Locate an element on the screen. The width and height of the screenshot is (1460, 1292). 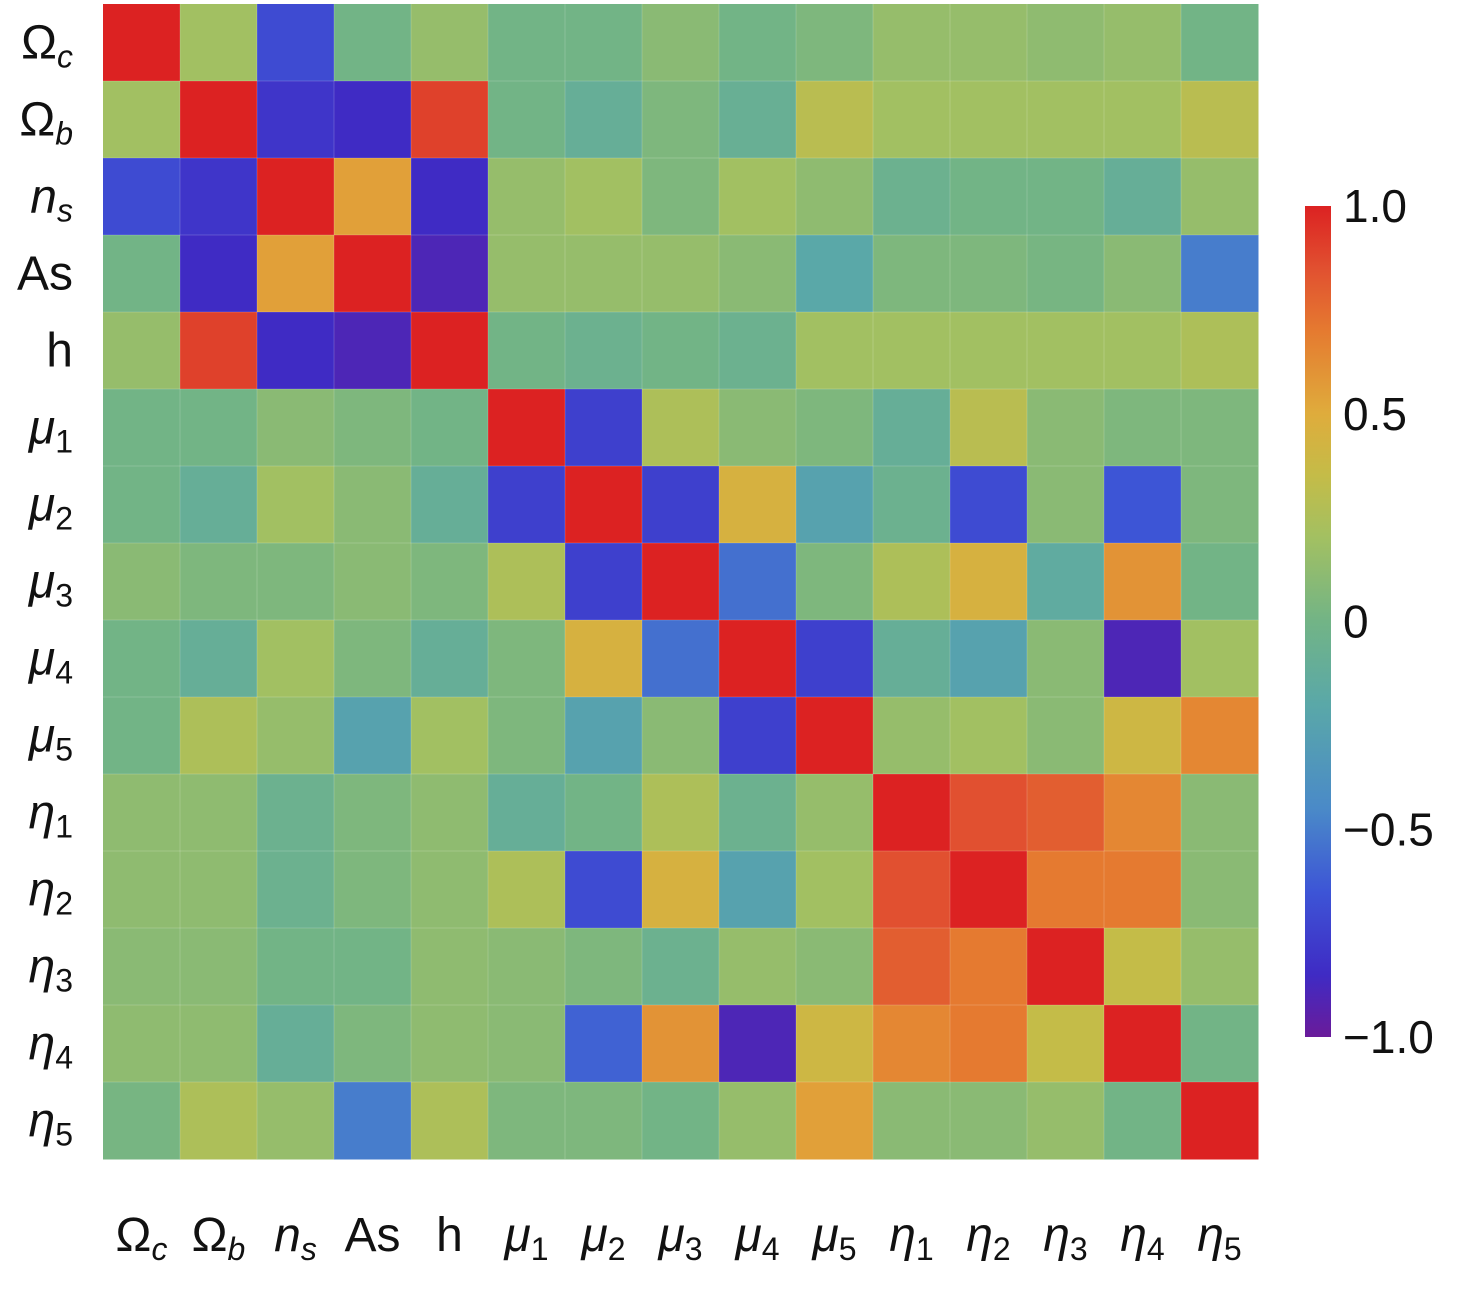
column-label-eta_4: η4 is located at coordinates (1142, 1238).